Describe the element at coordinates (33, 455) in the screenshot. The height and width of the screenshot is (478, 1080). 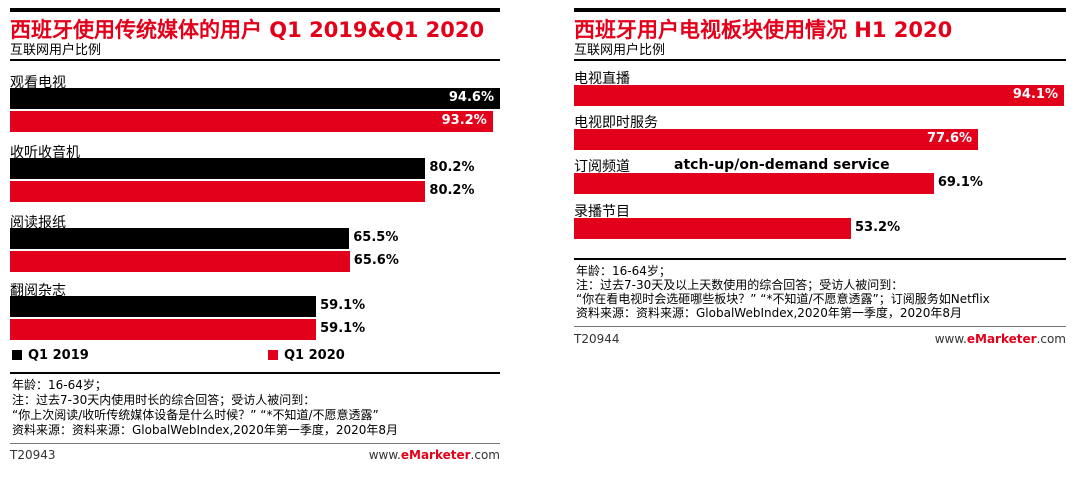
I see `chart-code: T20943` at that location.